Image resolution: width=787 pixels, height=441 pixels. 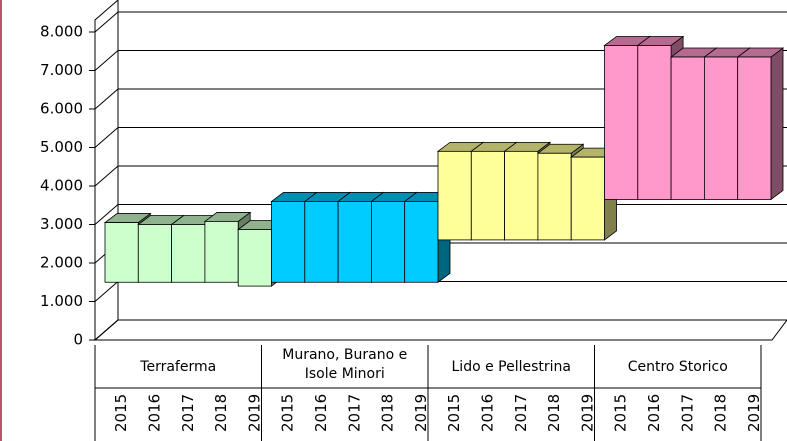 What do you see at coordinates (61, 70) in the screenshot?
I see `y-tick-label: 7.000` at bounding box center [61, 70].